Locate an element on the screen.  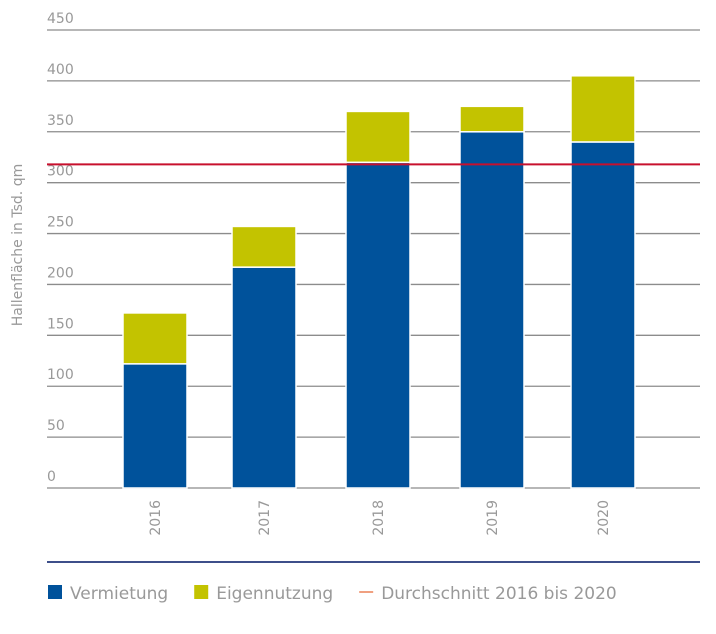
y-tick-label: 150 is located at coordinates (60, 324).